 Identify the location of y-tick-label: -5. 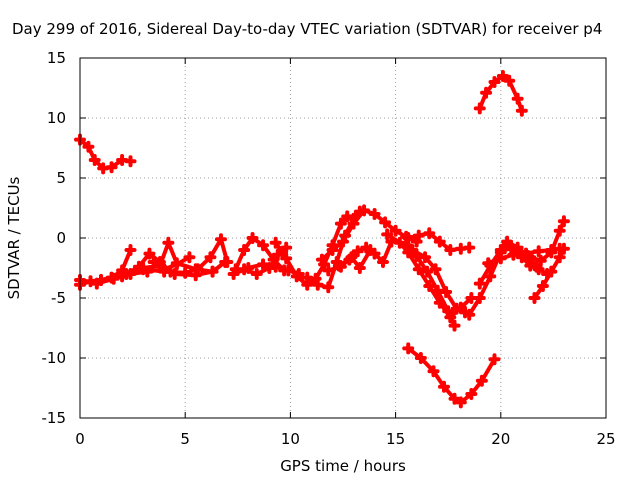
(58, 298).